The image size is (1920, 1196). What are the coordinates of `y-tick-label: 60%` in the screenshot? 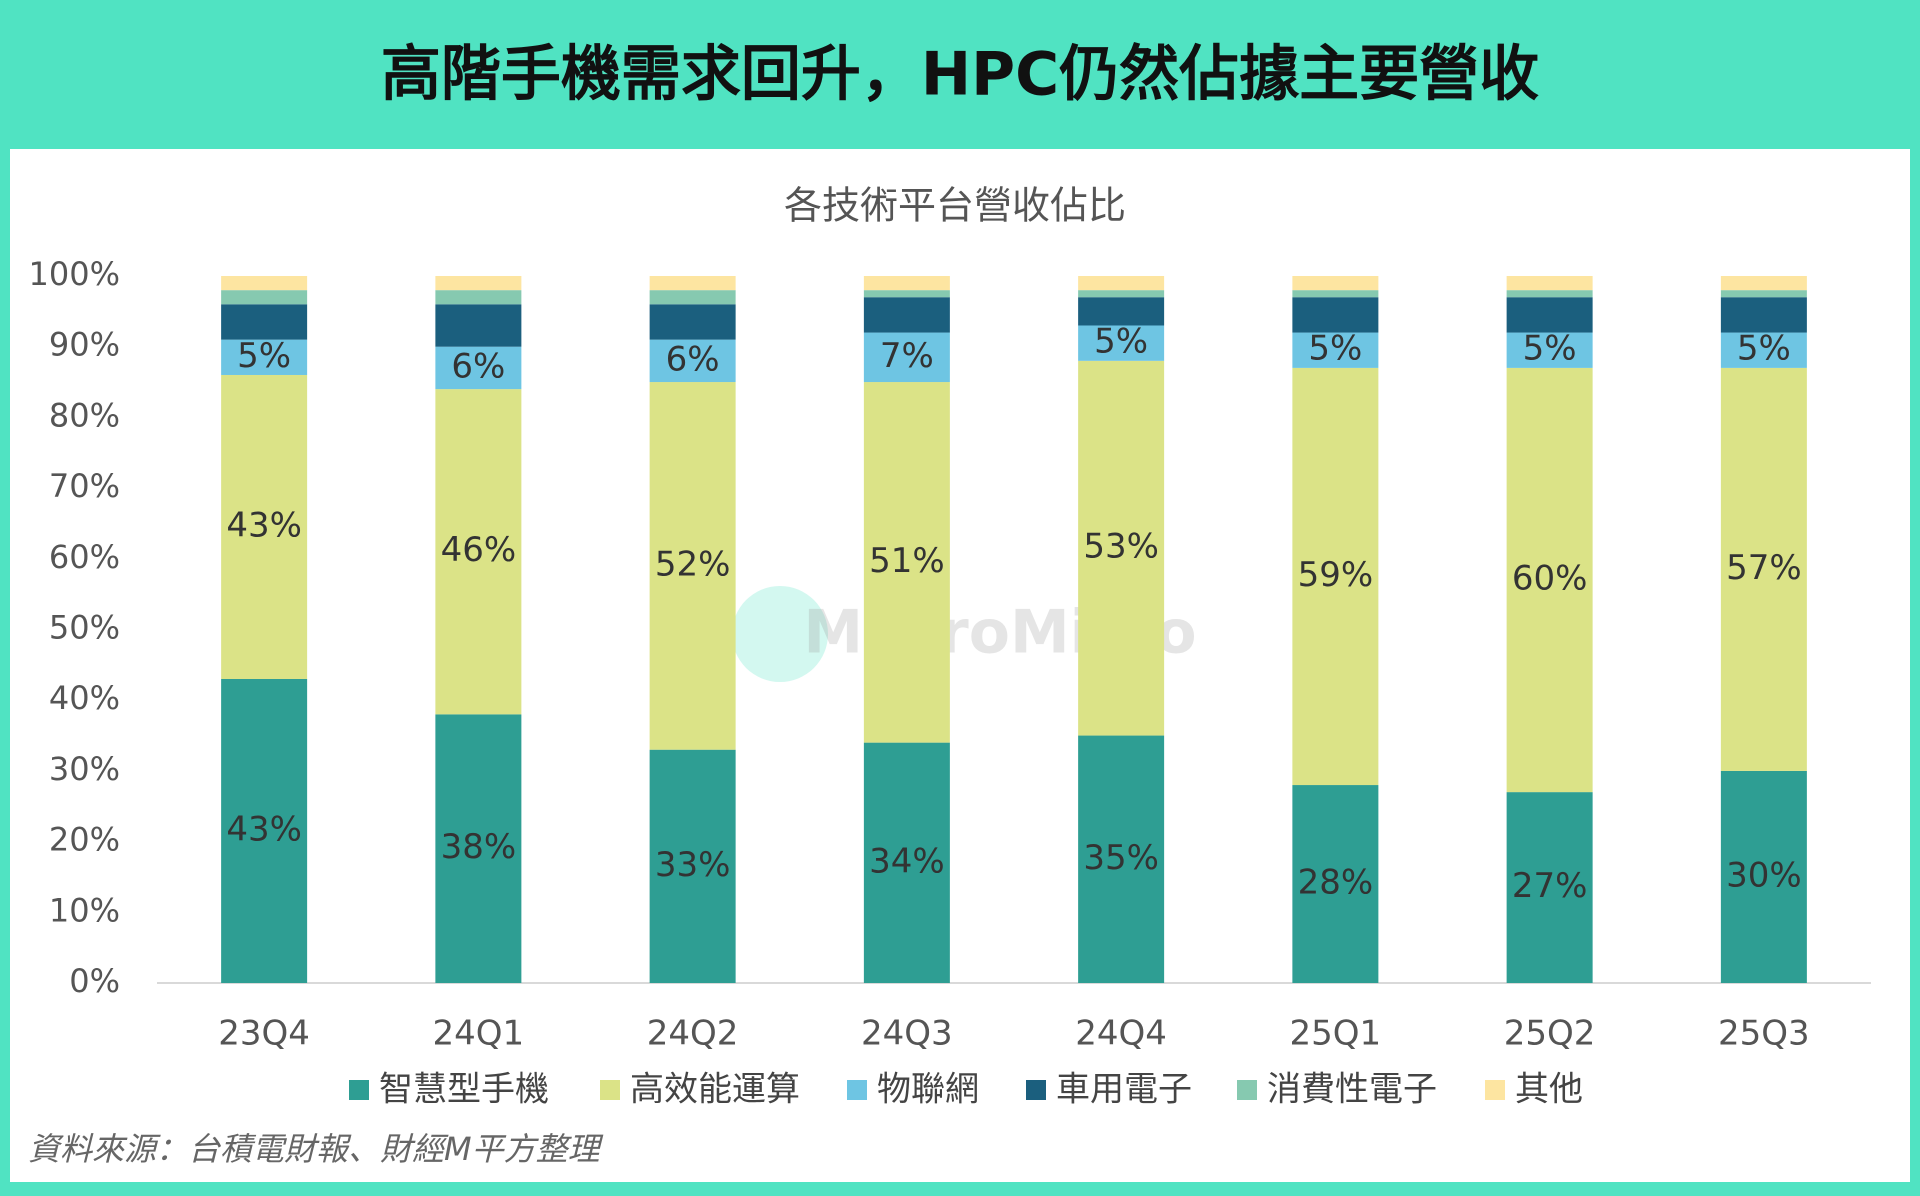 It's located at (84, 557).